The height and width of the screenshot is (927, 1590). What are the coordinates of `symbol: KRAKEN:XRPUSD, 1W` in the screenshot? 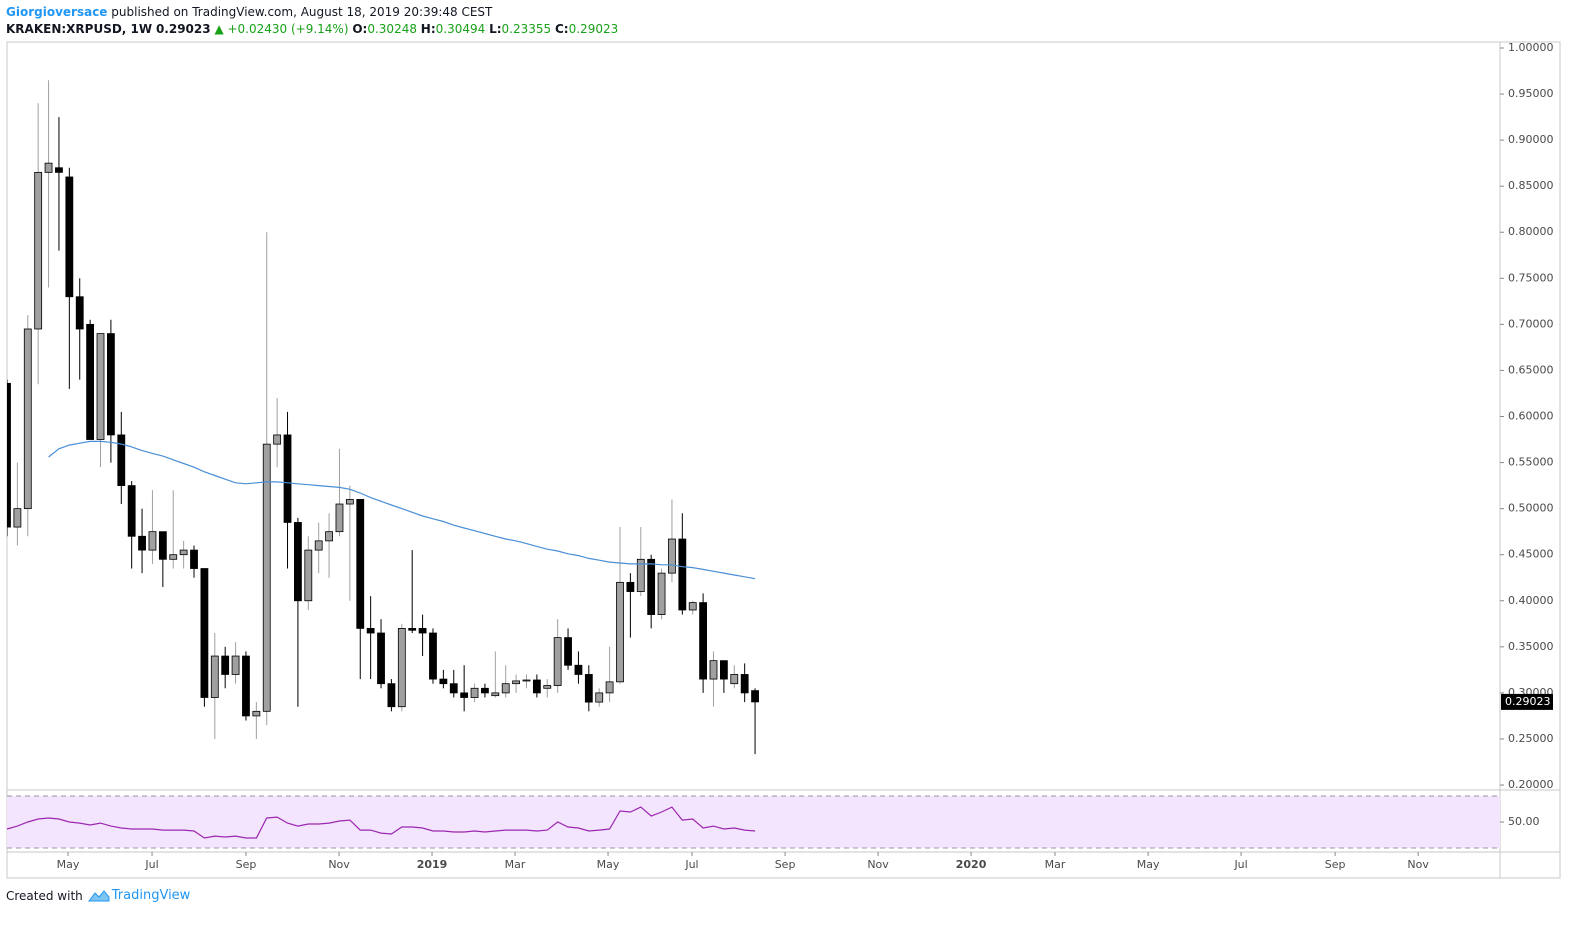 It's located at (79, 29).